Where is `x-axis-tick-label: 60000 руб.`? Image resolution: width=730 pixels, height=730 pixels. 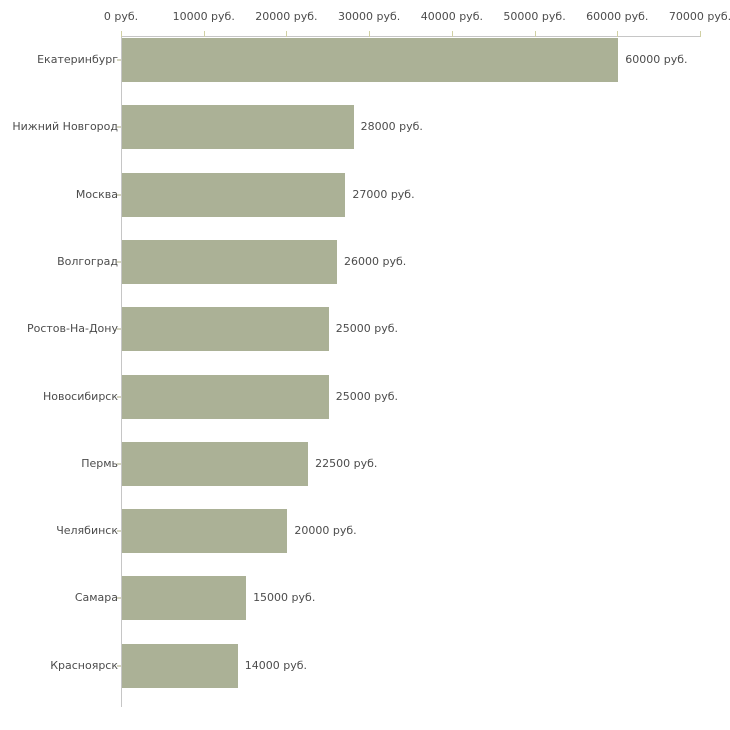 x-axis-tick-label: 60000 руб. is located at coordinates (617, 16).